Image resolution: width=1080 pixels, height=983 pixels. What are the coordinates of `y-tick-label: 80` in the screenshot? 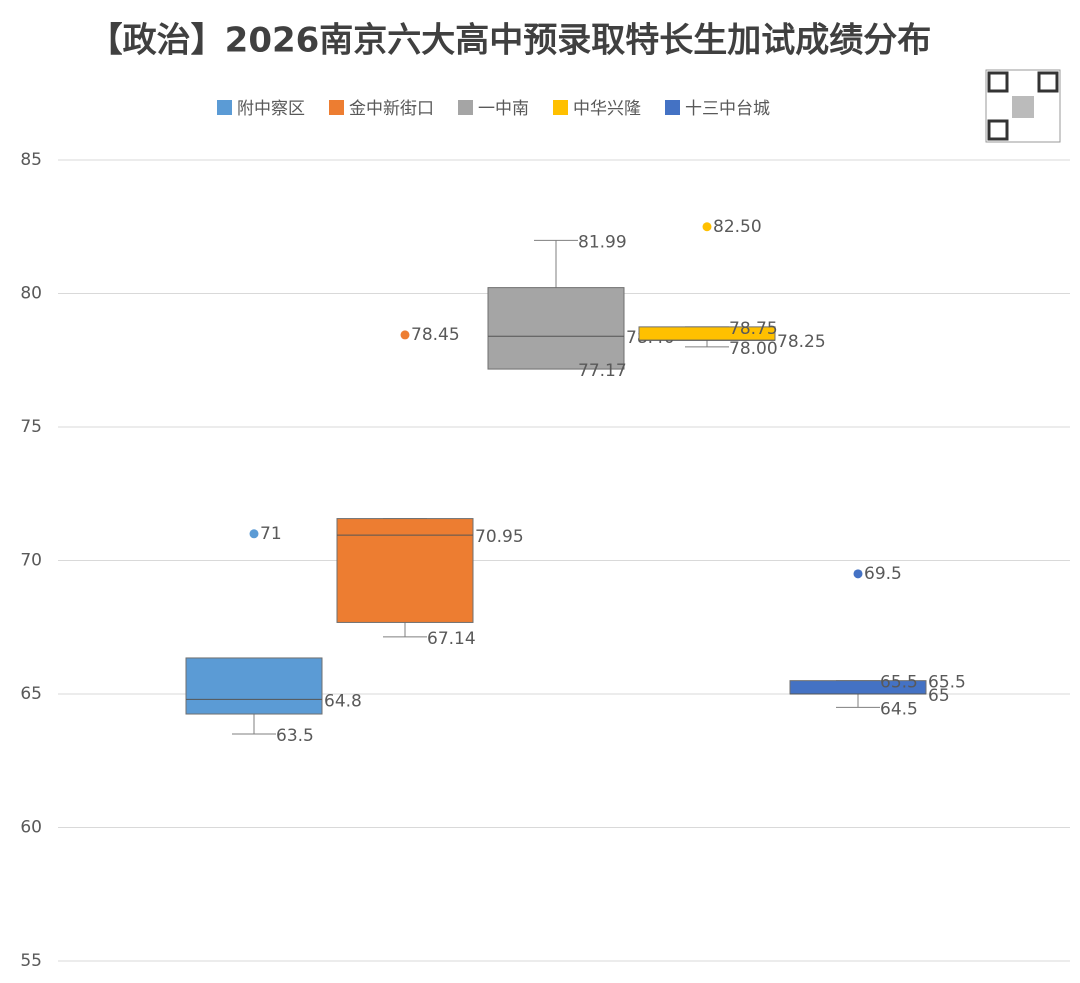 It's located at (31, 294).